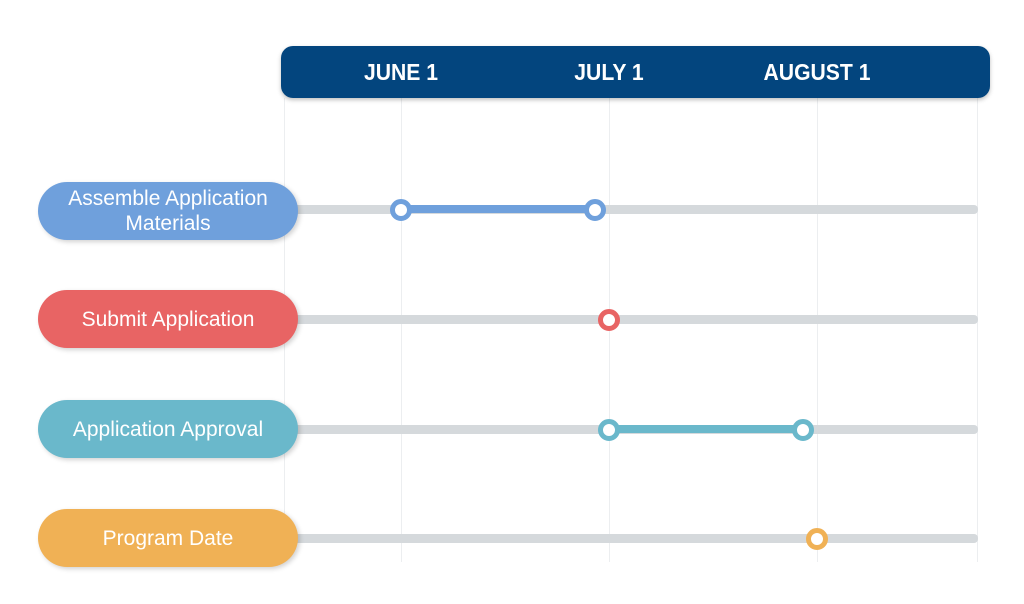  Describe the element at coordinates (168, 319) in the screenshot. I see `task-label: Submit Application` at that location.